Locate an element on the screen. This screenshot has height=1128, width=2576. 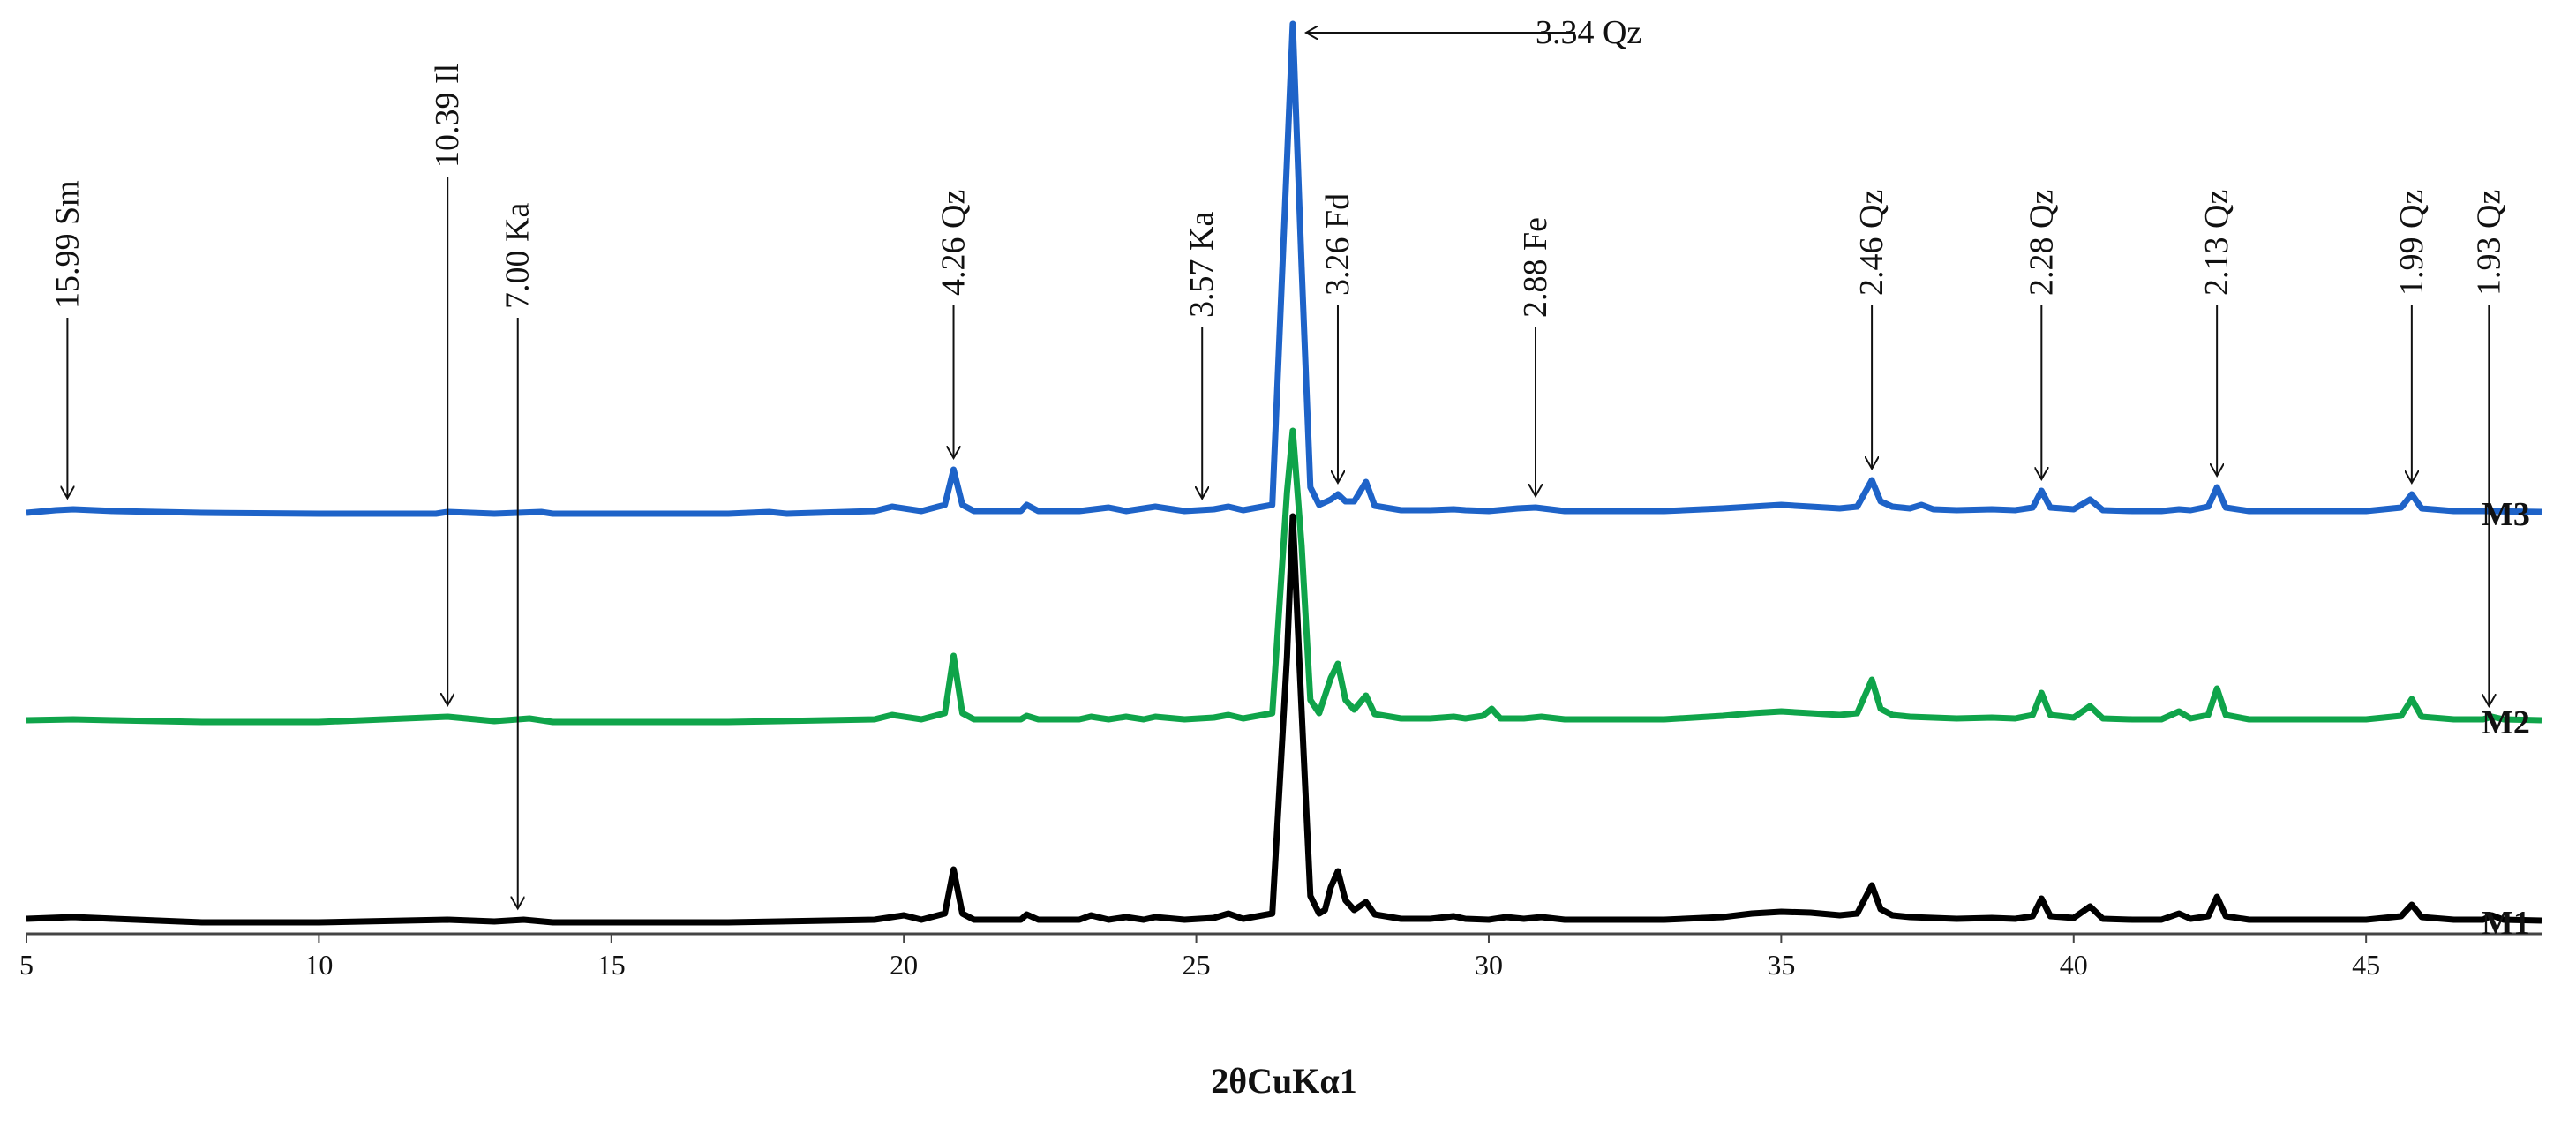
peak-annotation: 1.93 Qz is located at coordinates (2488, 447).